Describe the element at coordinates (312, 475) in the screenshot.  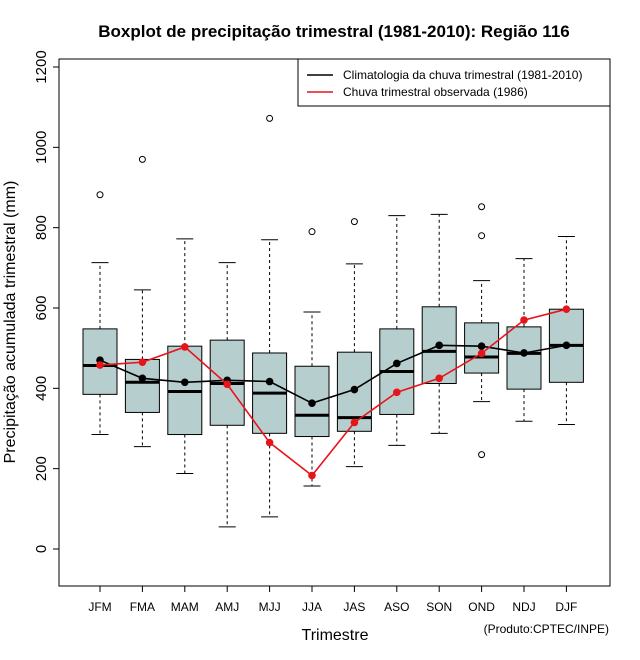
I see `series-point-observed-JJA` at that location.